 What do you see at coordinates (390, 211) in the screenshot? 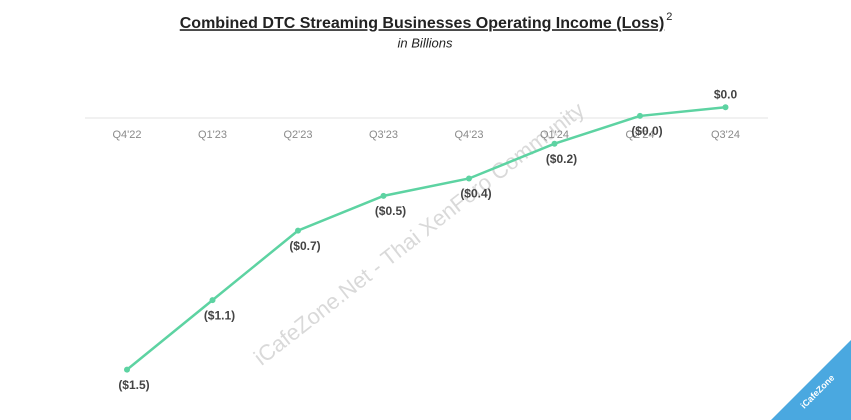
I see `value-label: ($0.5)` at bounding box center [390, 211].